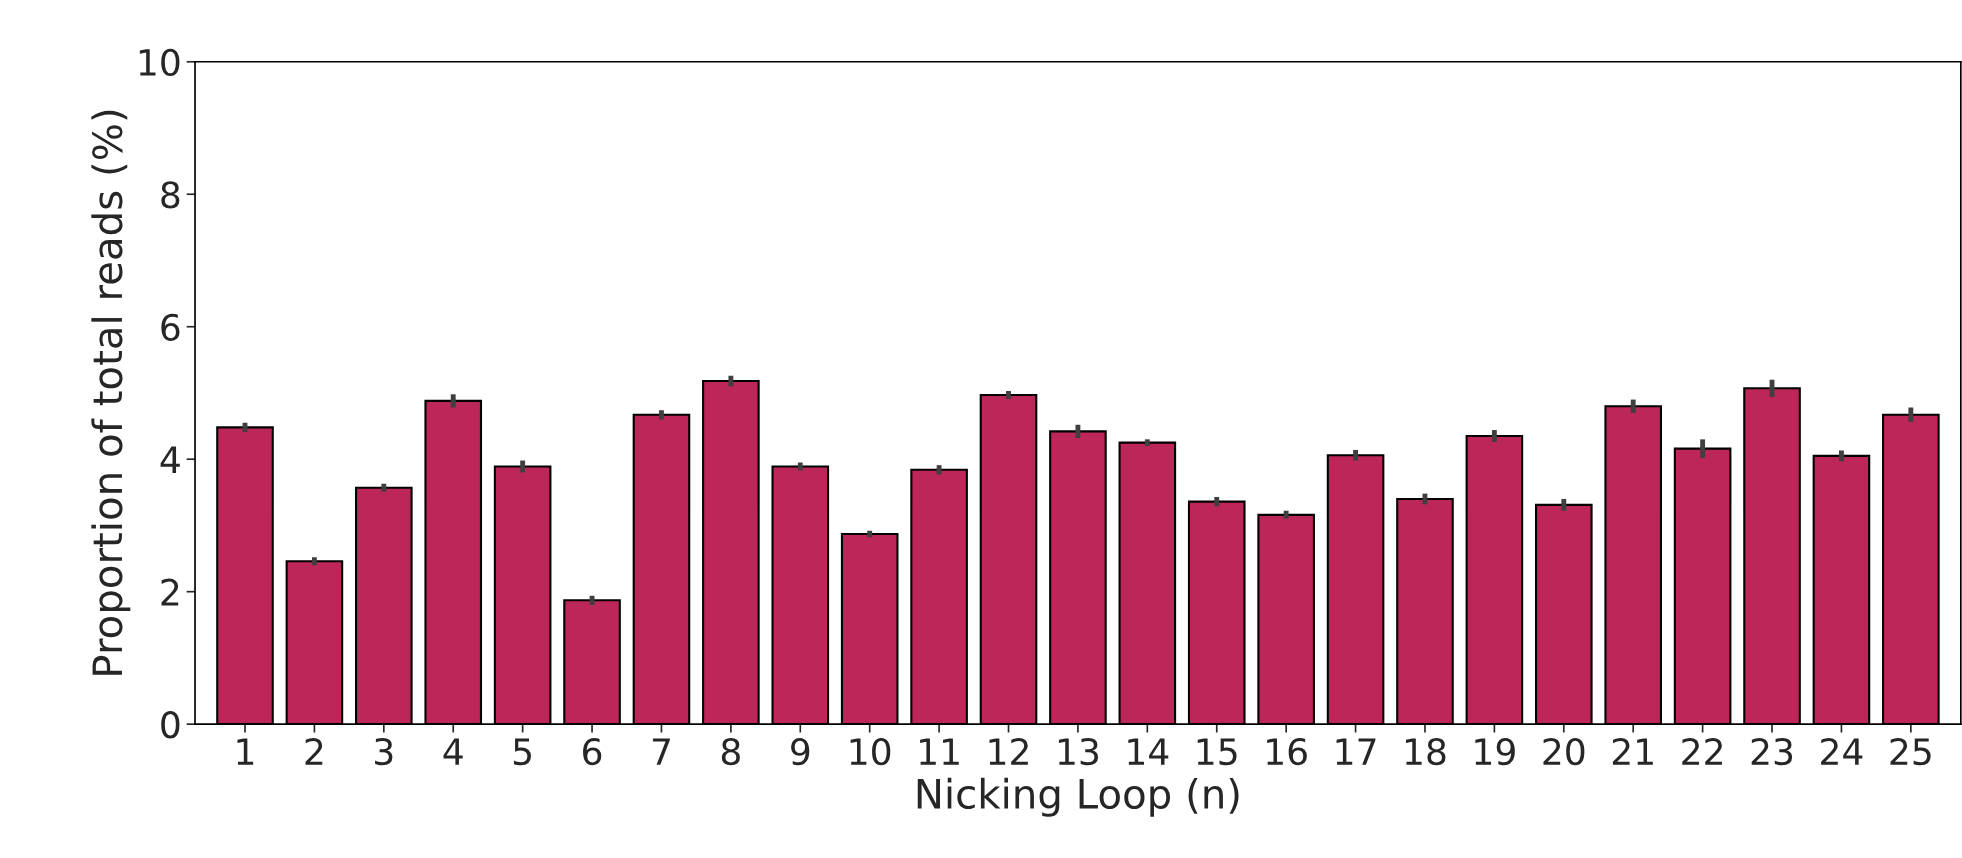 This screenshot has height=858, width=1962. I want to click on x-axis-title: Nicking Loop (n), so click(1078, 797).